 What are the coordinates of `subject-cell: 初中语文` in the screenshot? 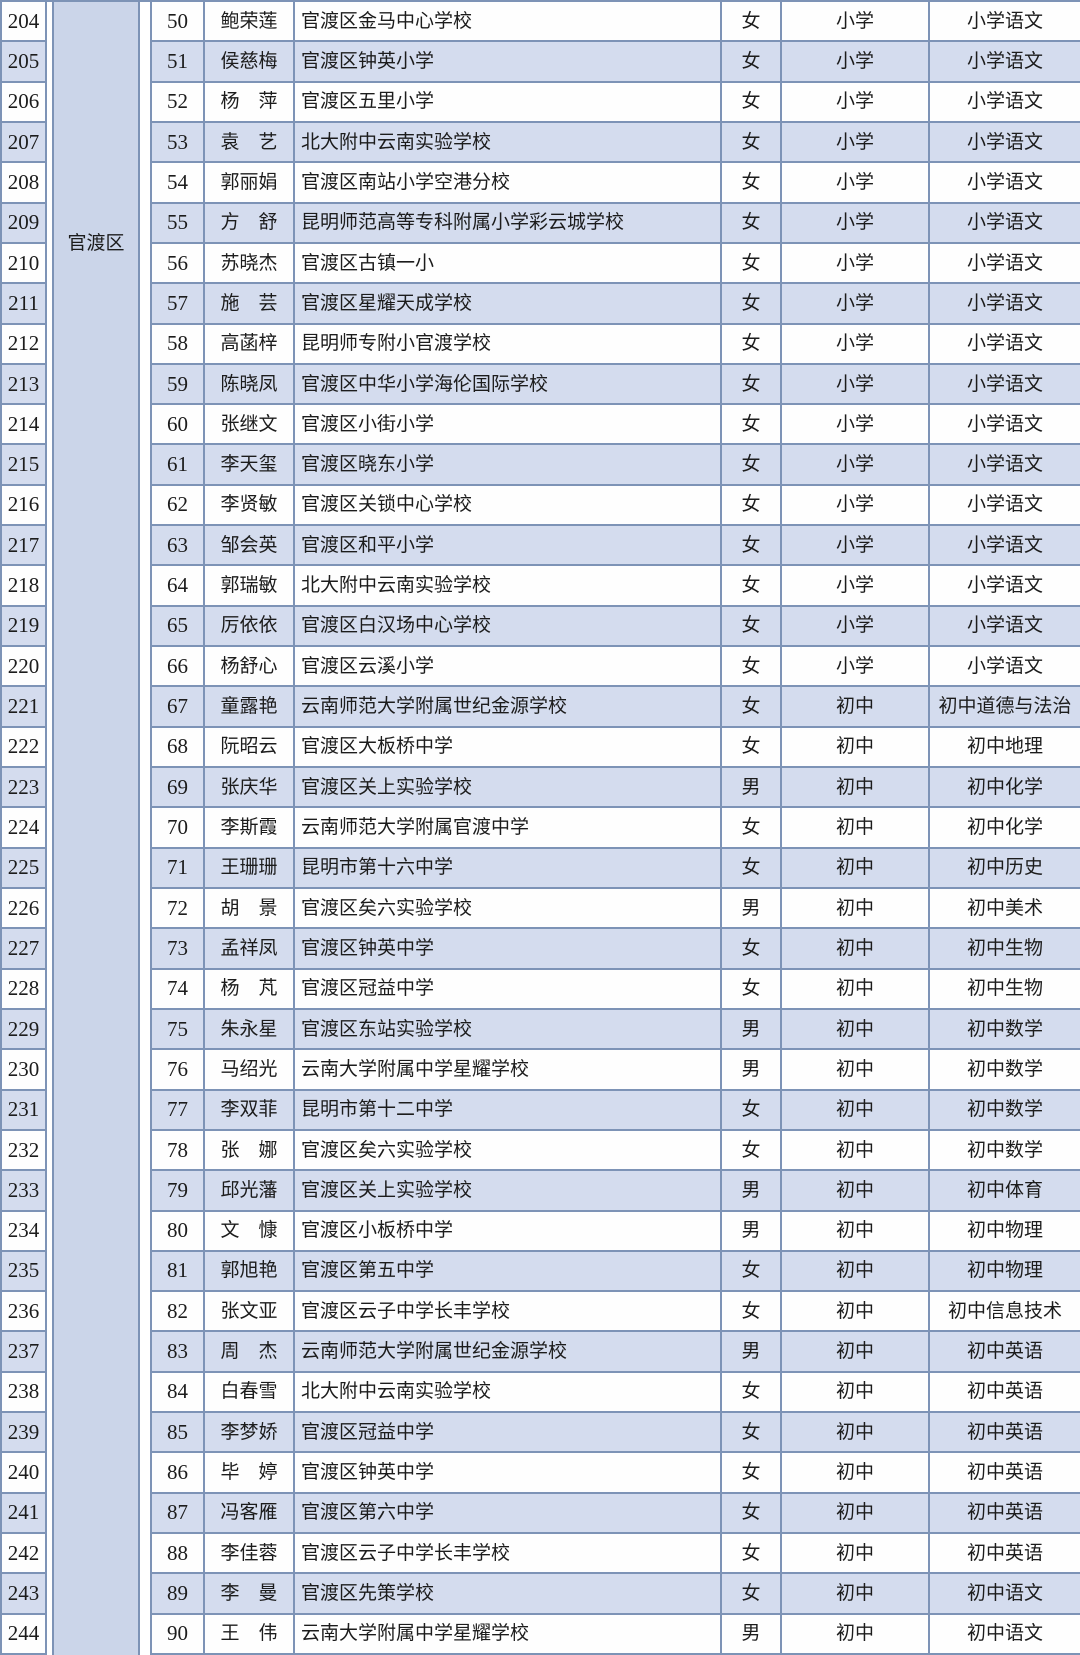 It's located at (1005, 1594).